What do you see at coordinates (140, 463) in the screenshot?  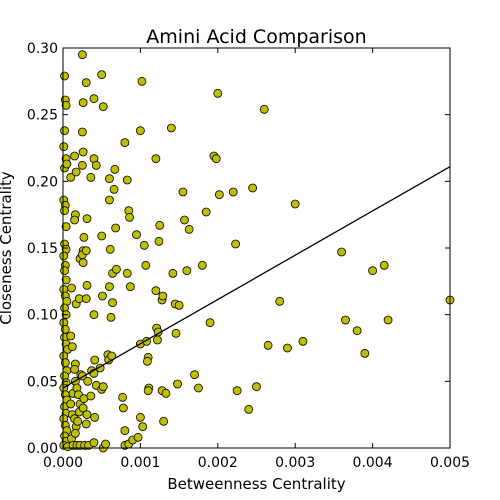 I see `x-tick-label: 0.001` at bounding box center [140, 463].